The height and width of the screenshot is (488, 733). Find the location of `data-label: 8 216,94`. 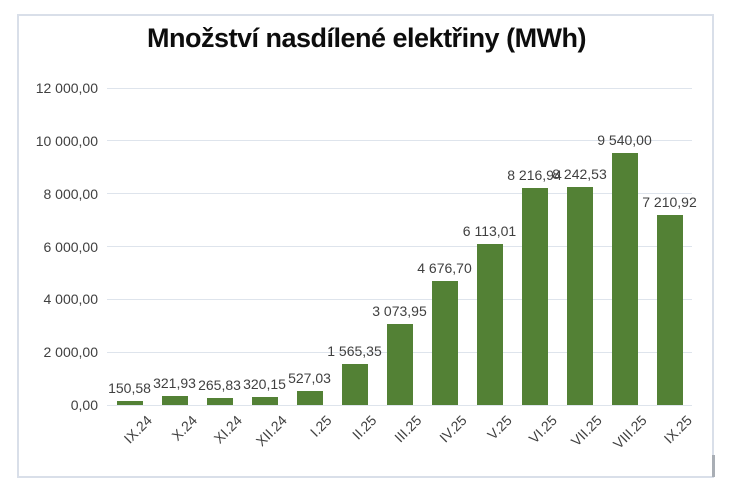

data-label: 8 216,94 is located at coordinates (534, 175).